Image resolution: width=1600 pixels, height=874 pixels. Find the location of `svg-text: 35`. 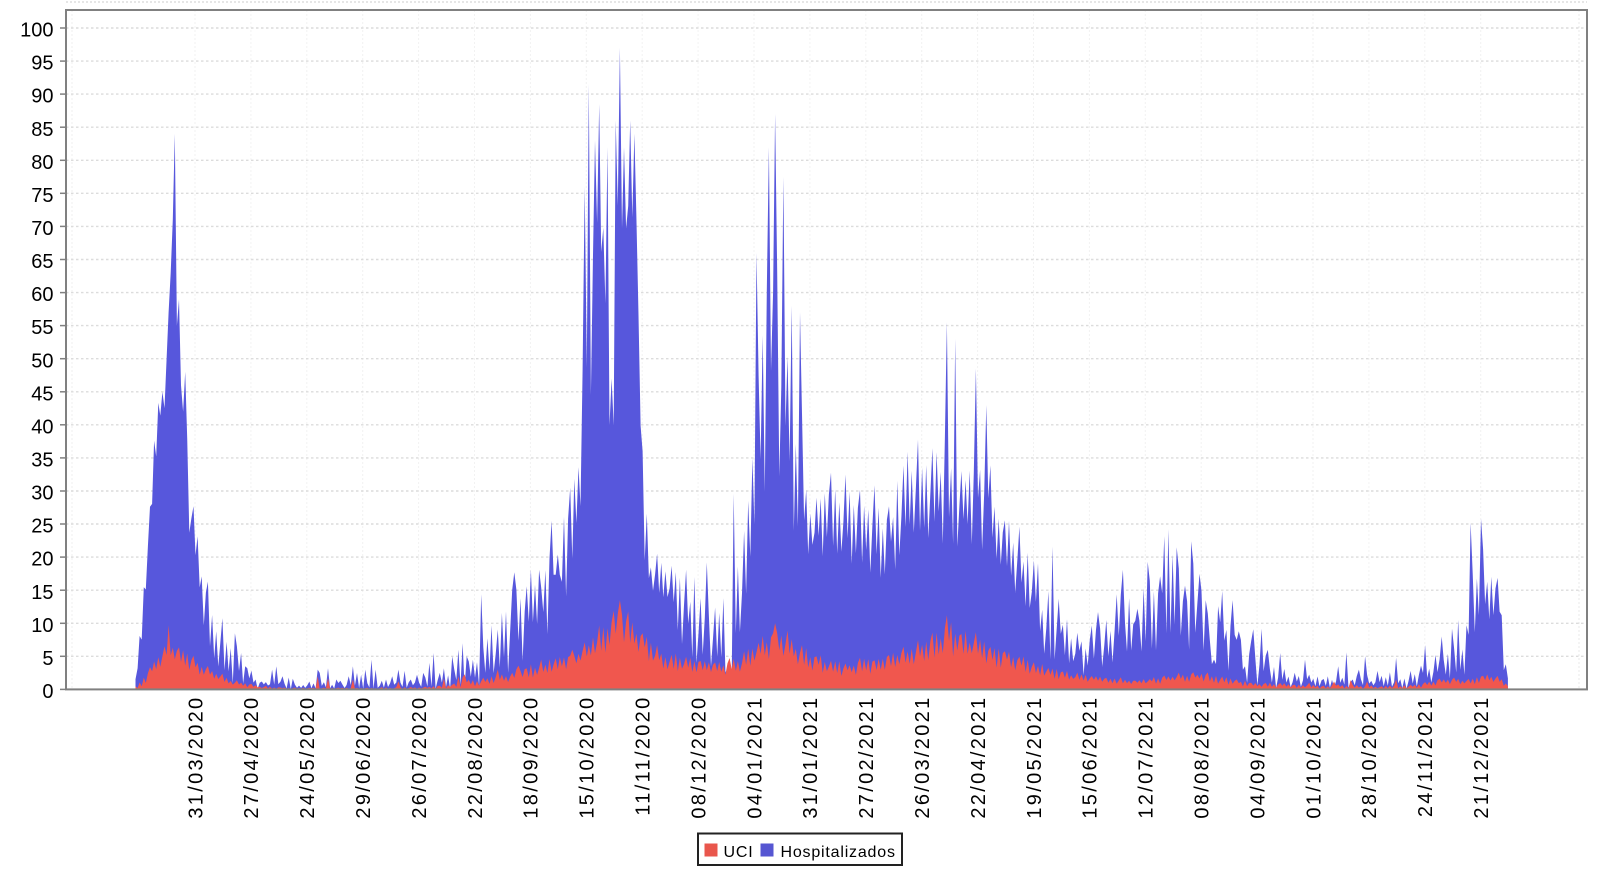

svg-text: 35 is located at coordinates (42, 461).